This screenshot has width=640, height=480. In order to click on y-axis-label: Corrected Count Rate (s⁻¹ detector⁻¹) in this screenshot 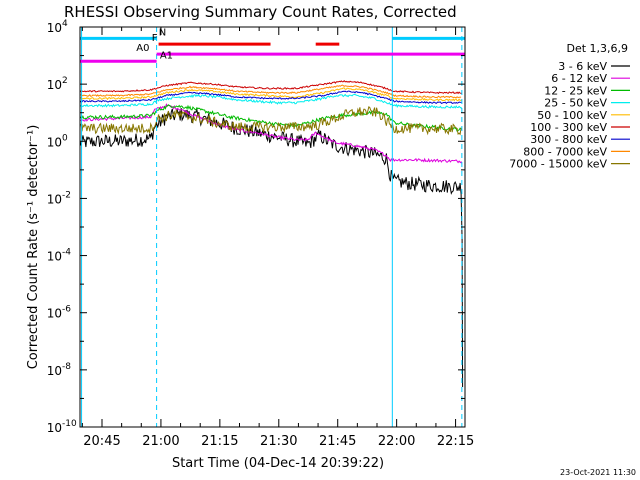, I will do `click(33, 247)`.